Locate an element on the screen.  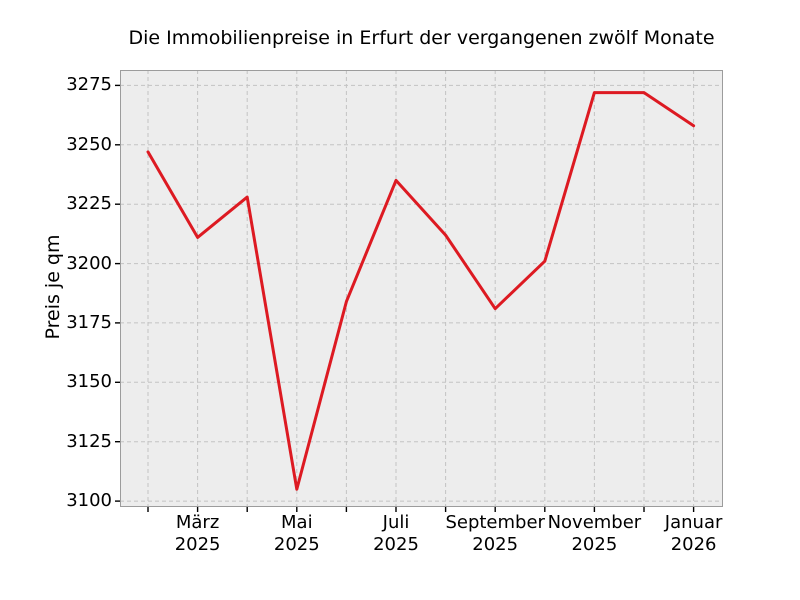
x-tick-label: Januar 2026 is located at coordinates (694, 534).